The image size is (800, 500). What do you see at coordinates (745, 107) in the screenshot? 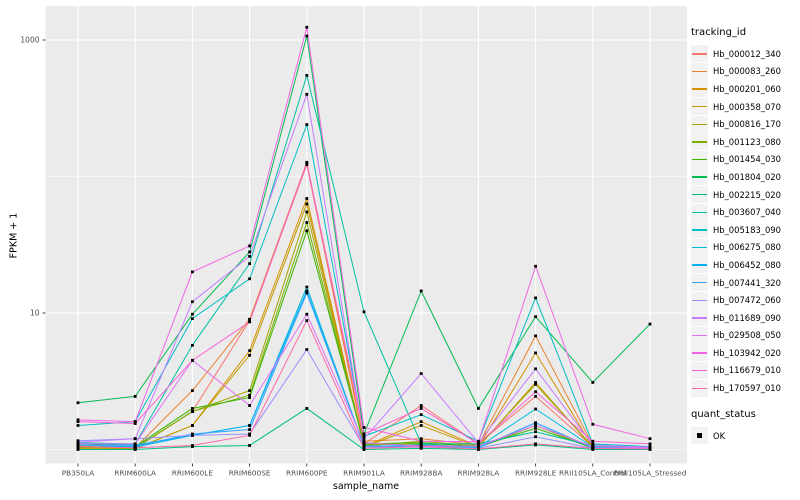
I see `legend-item-Hb_000358_070: Hb_000358_070` at bounding box center [745, 107].